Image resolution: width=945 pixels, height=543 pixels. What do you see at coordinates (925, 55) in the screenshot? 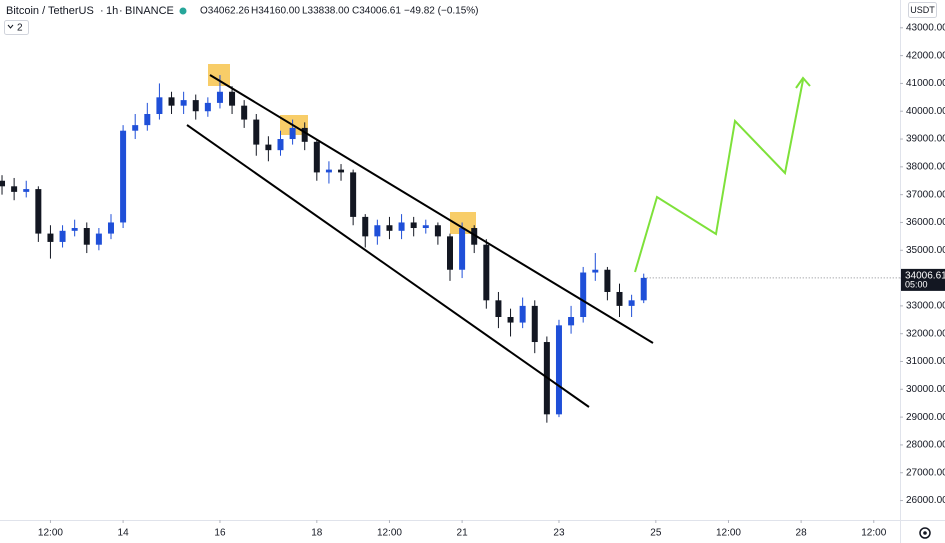
I see `y-tick-label: 42000.00` at bounding box center [925, 55].